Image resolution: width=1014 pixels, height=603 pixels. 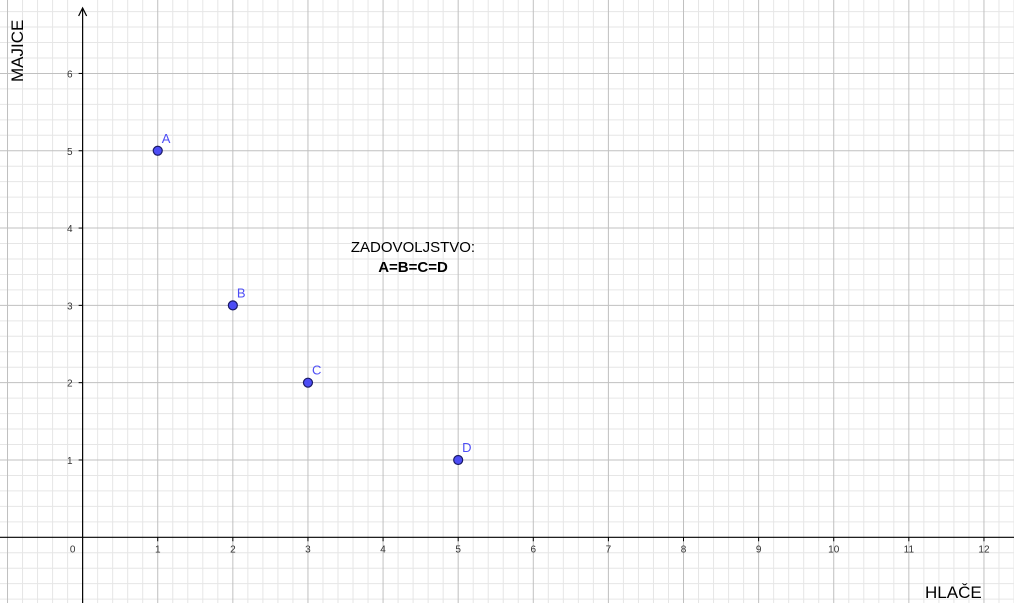 I want to click on x-tick-label: 0, so click(x=73, y=549).